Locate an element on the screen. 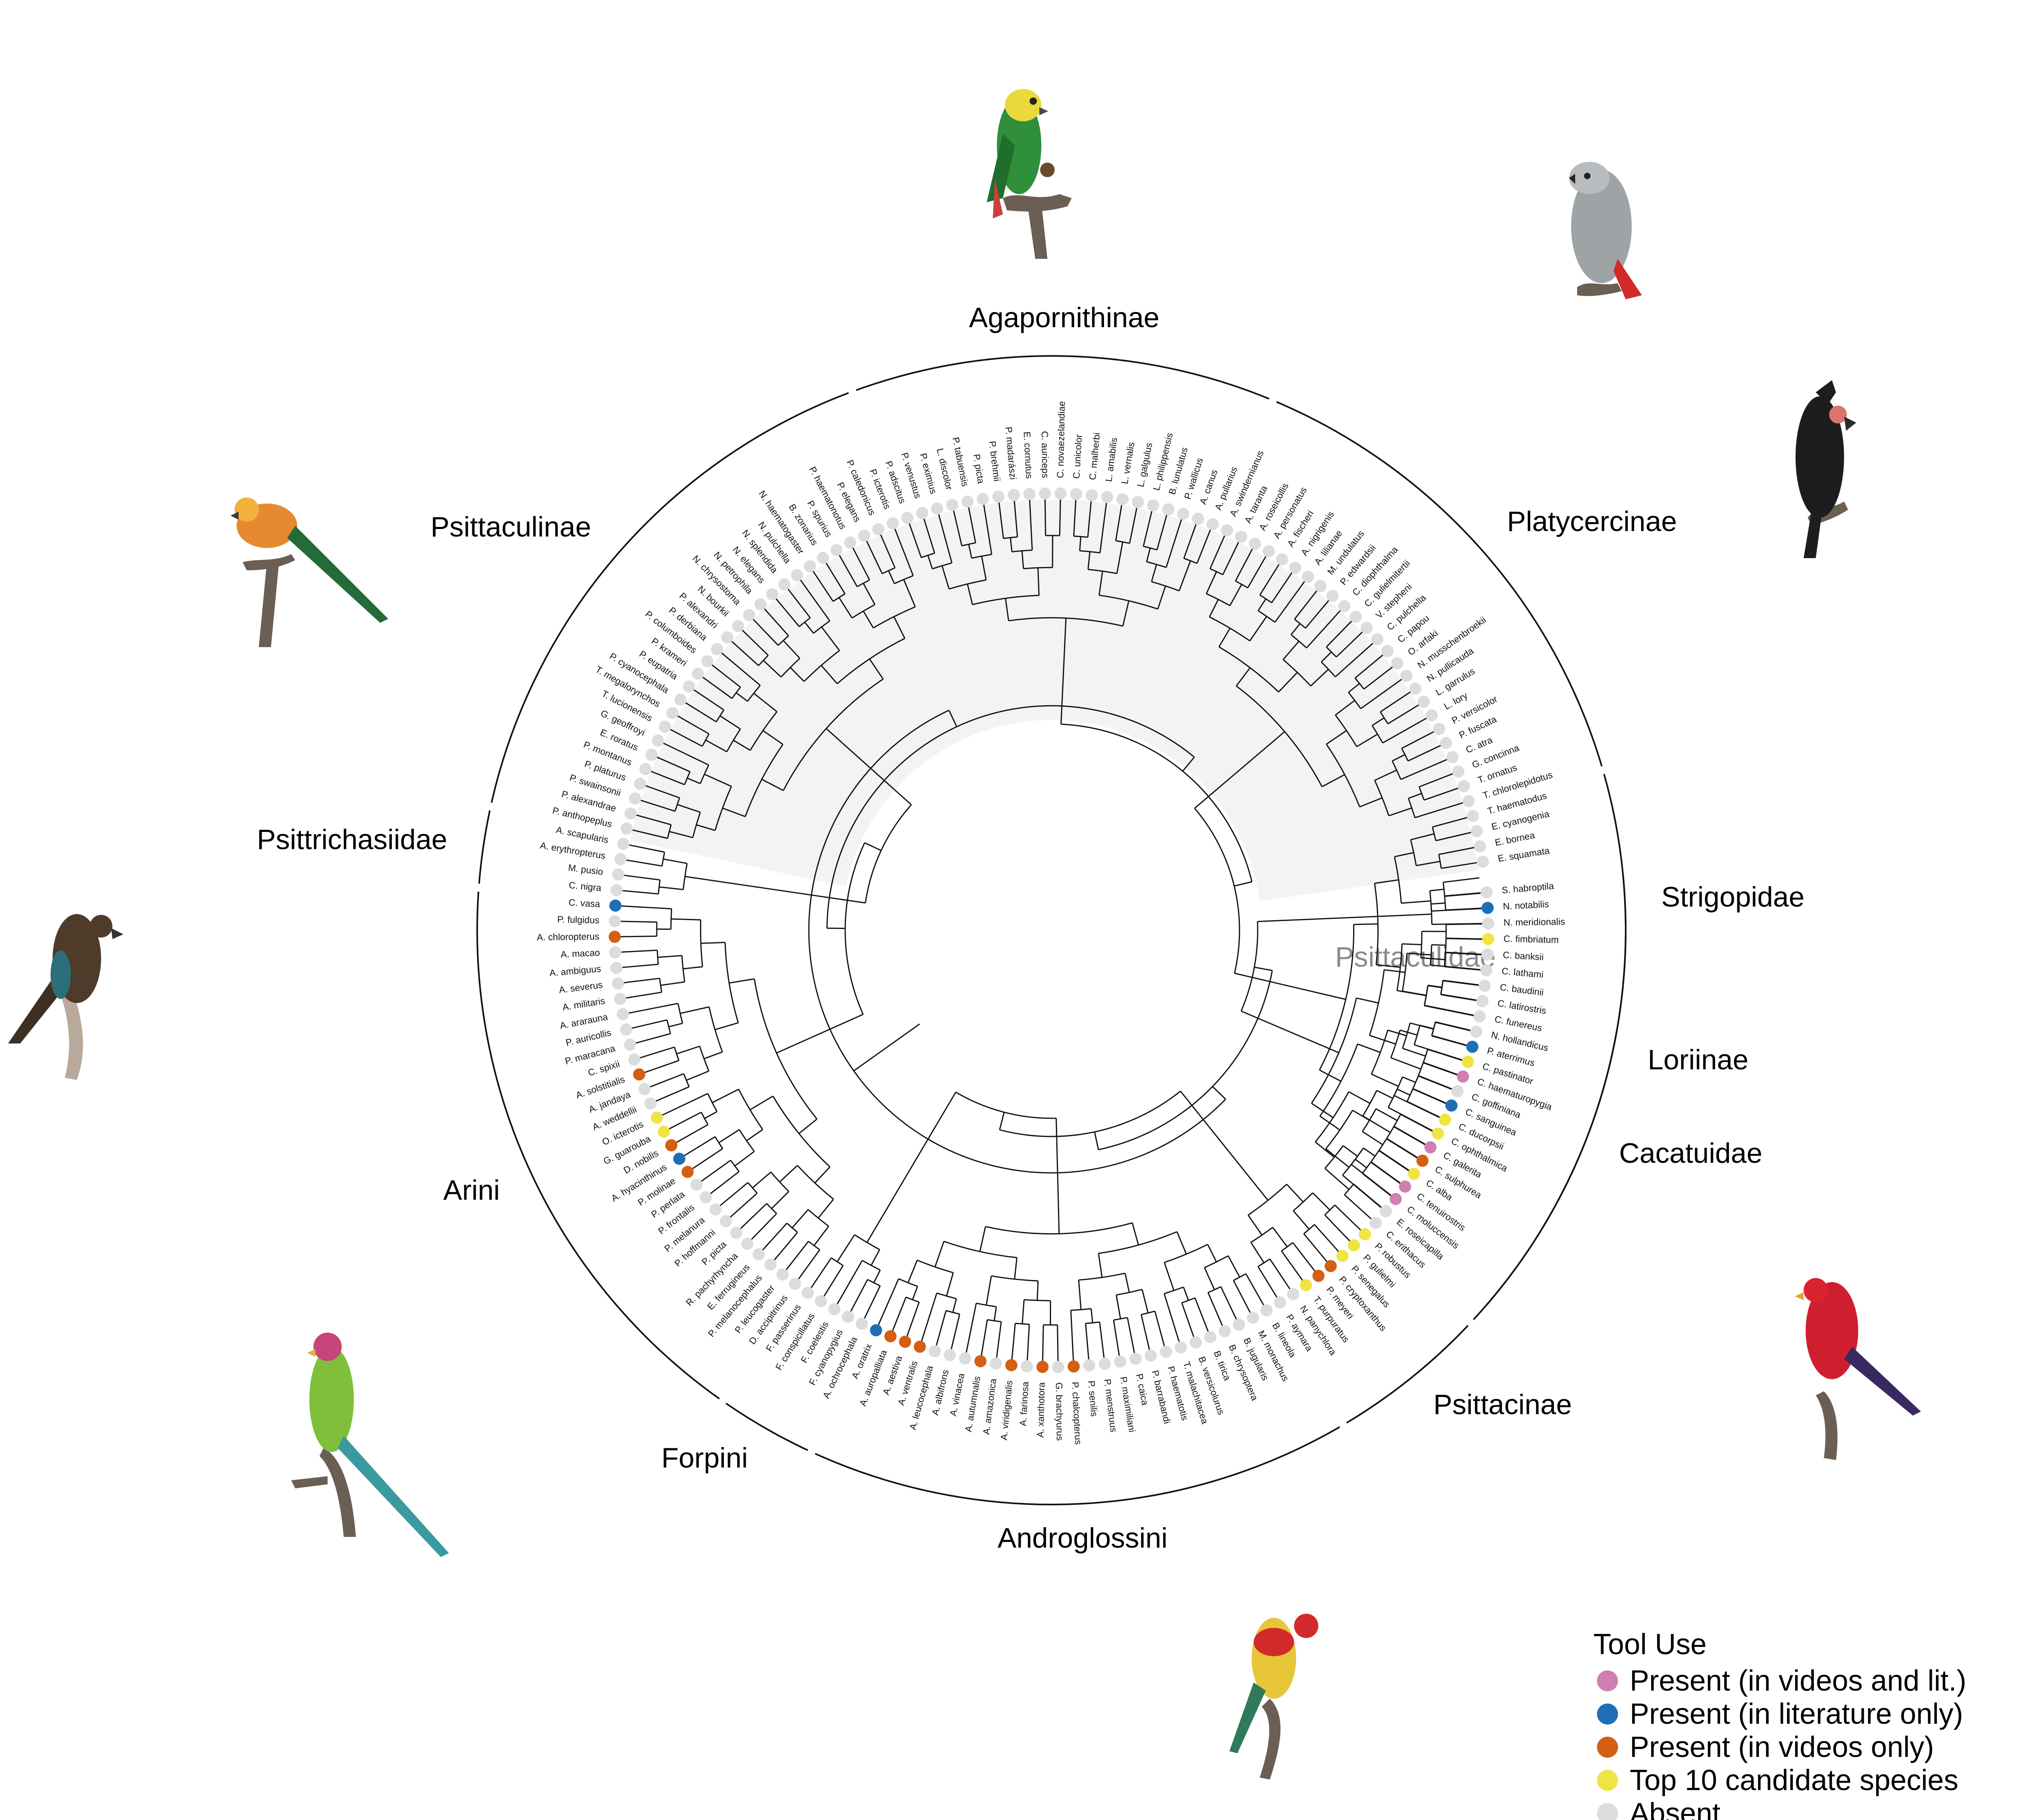 The height and width of the screenshot is (1820, 2022). clade-label: Cacatuidae is located at coordinates (1690, 1153).